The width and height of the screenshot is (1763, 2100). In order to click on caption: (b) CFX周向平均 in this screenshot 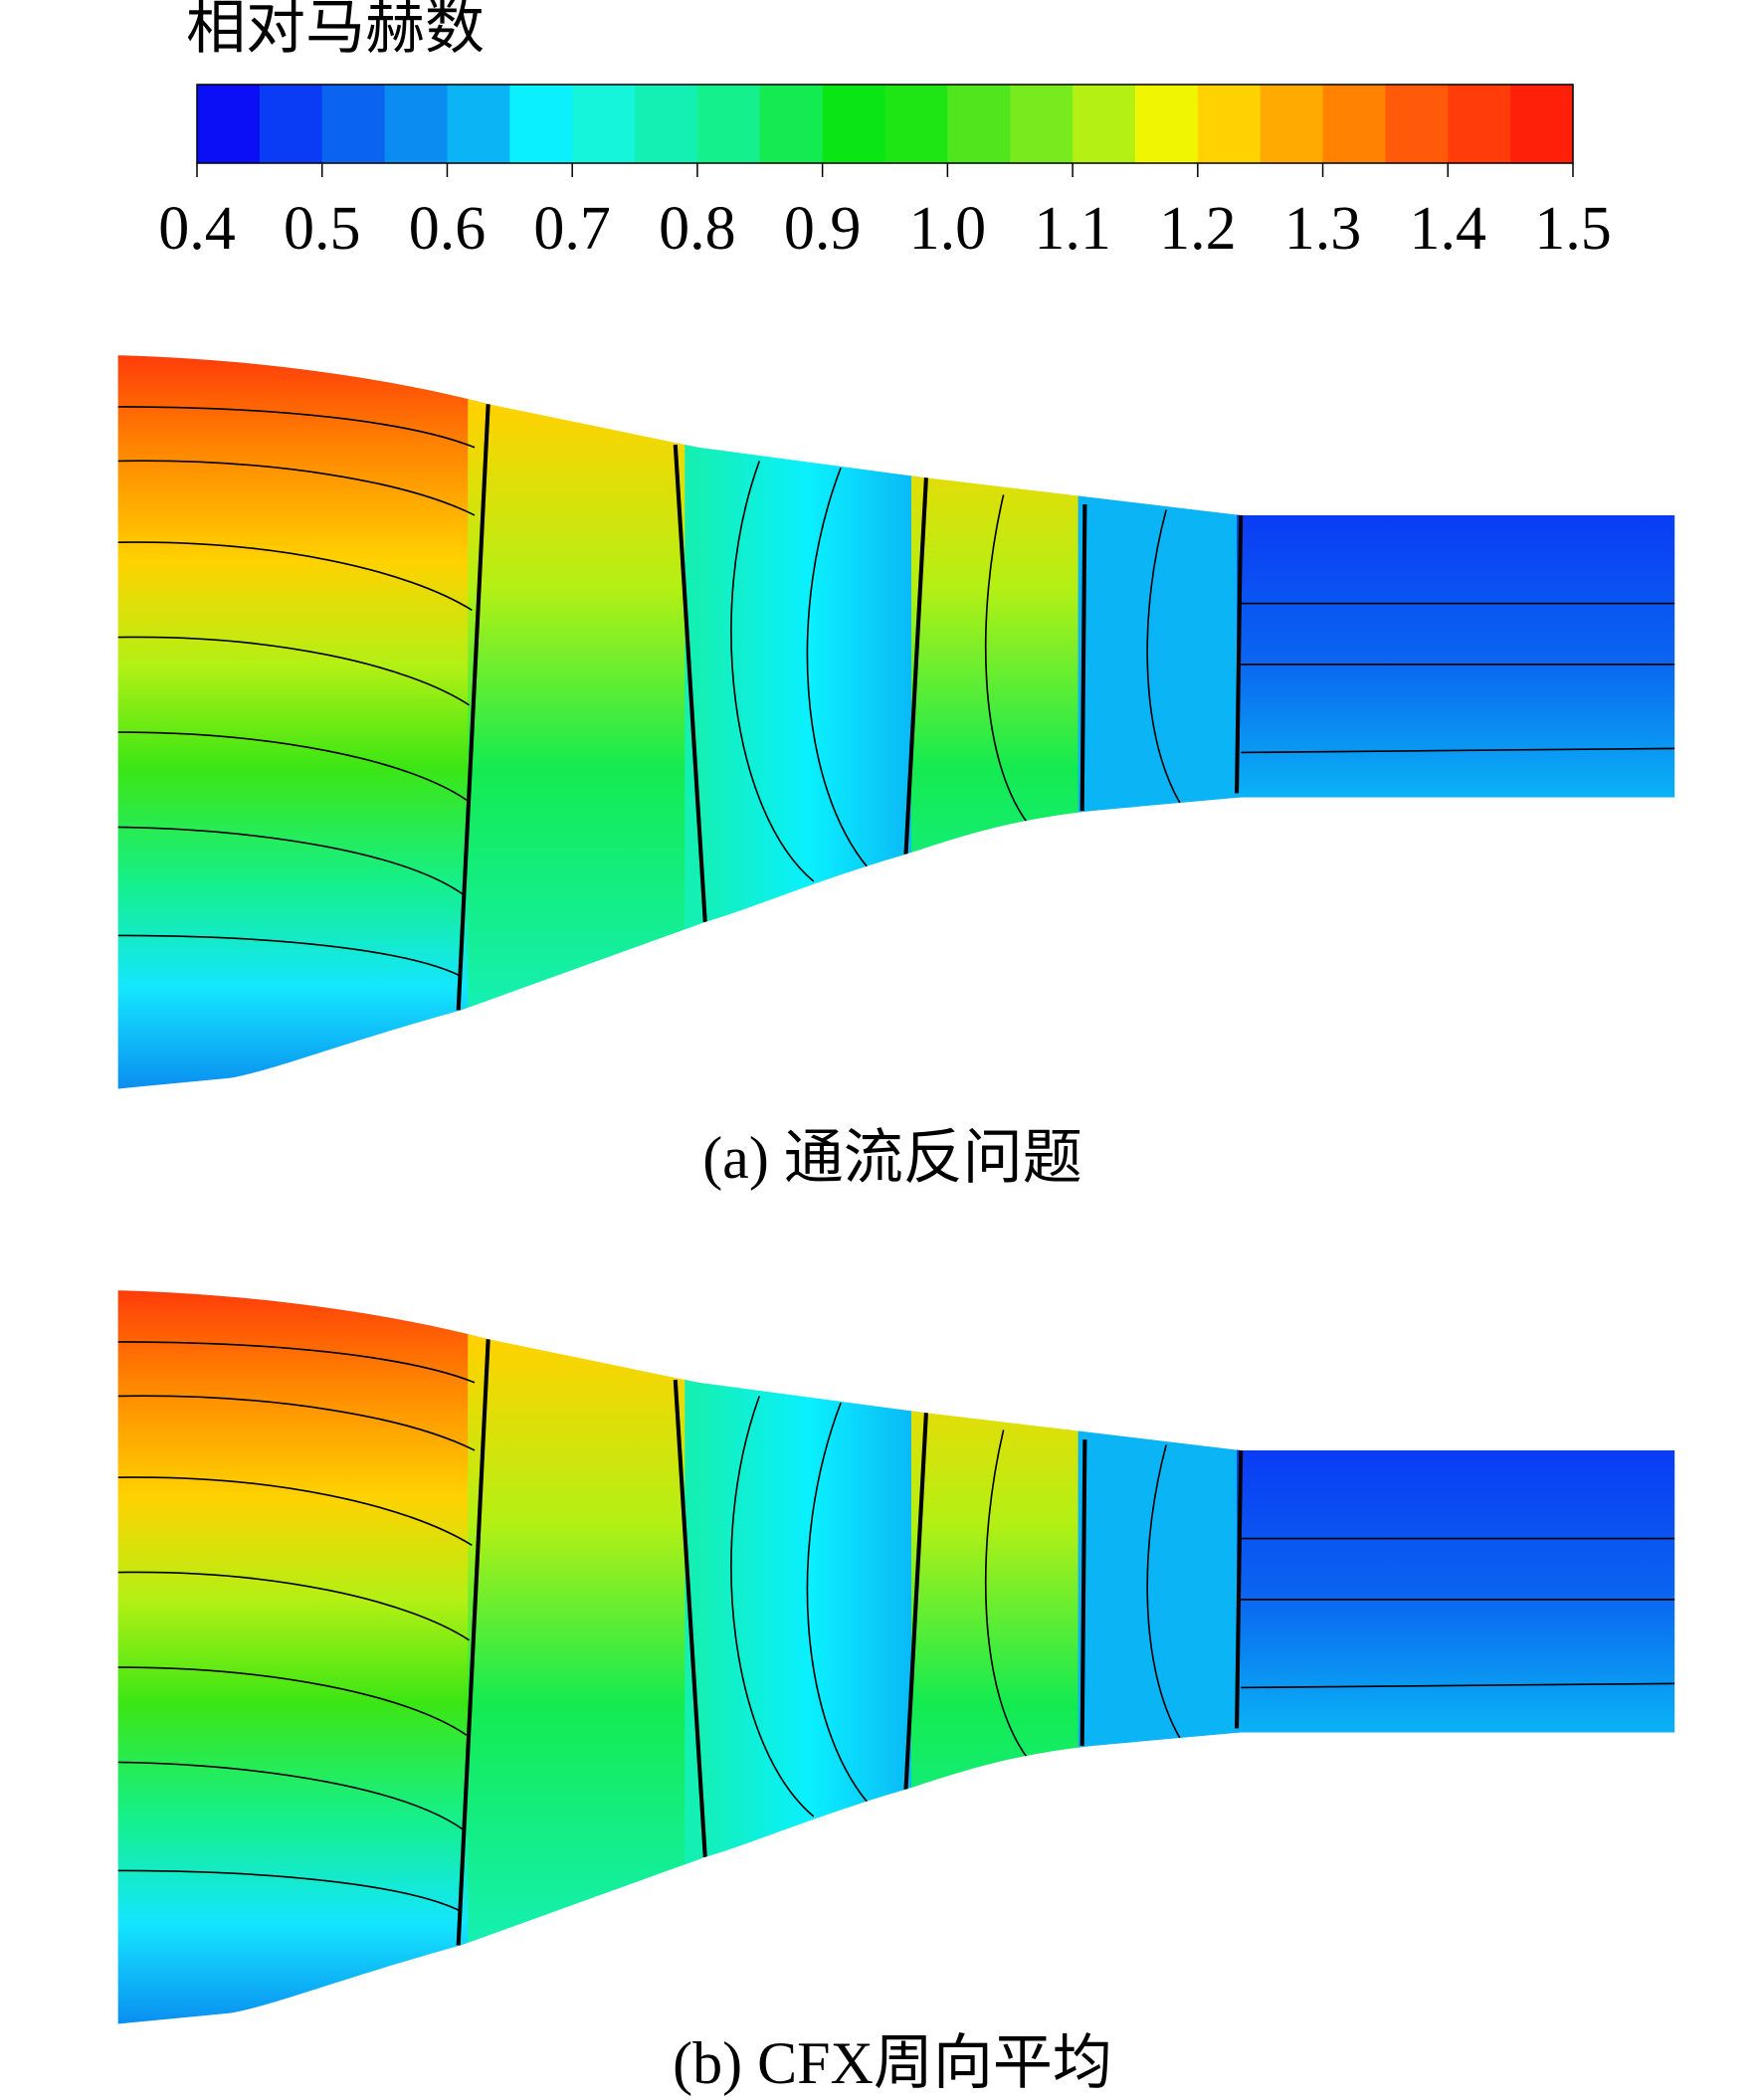, I will do `click(892, 2063)`.